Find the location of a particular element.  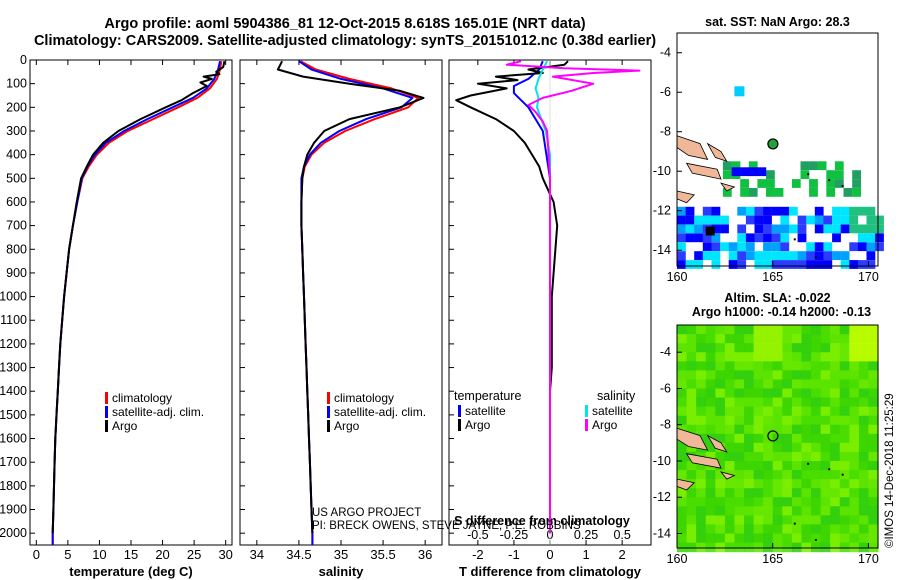

temperature-xlabel: temperature (deg C) is located at coordinates (131, 571).